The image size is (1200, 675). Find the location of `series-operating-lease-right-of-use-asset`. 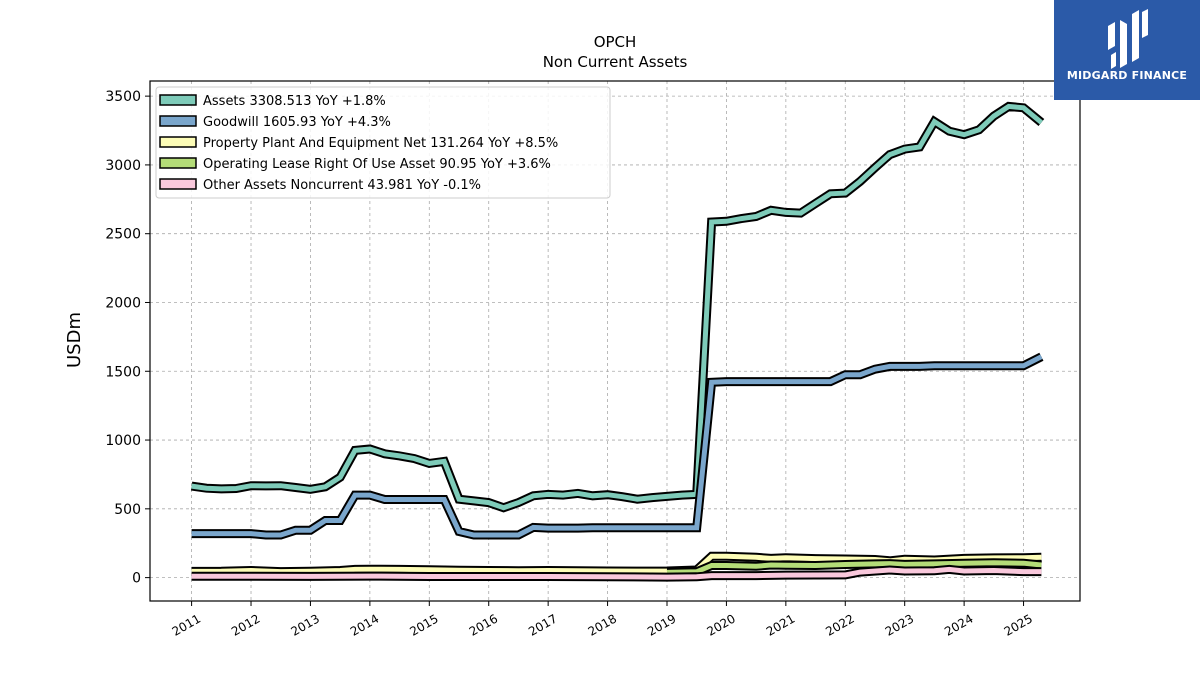

series-operating-lease-right-of-use-asset is located at coordinates (854, 567).